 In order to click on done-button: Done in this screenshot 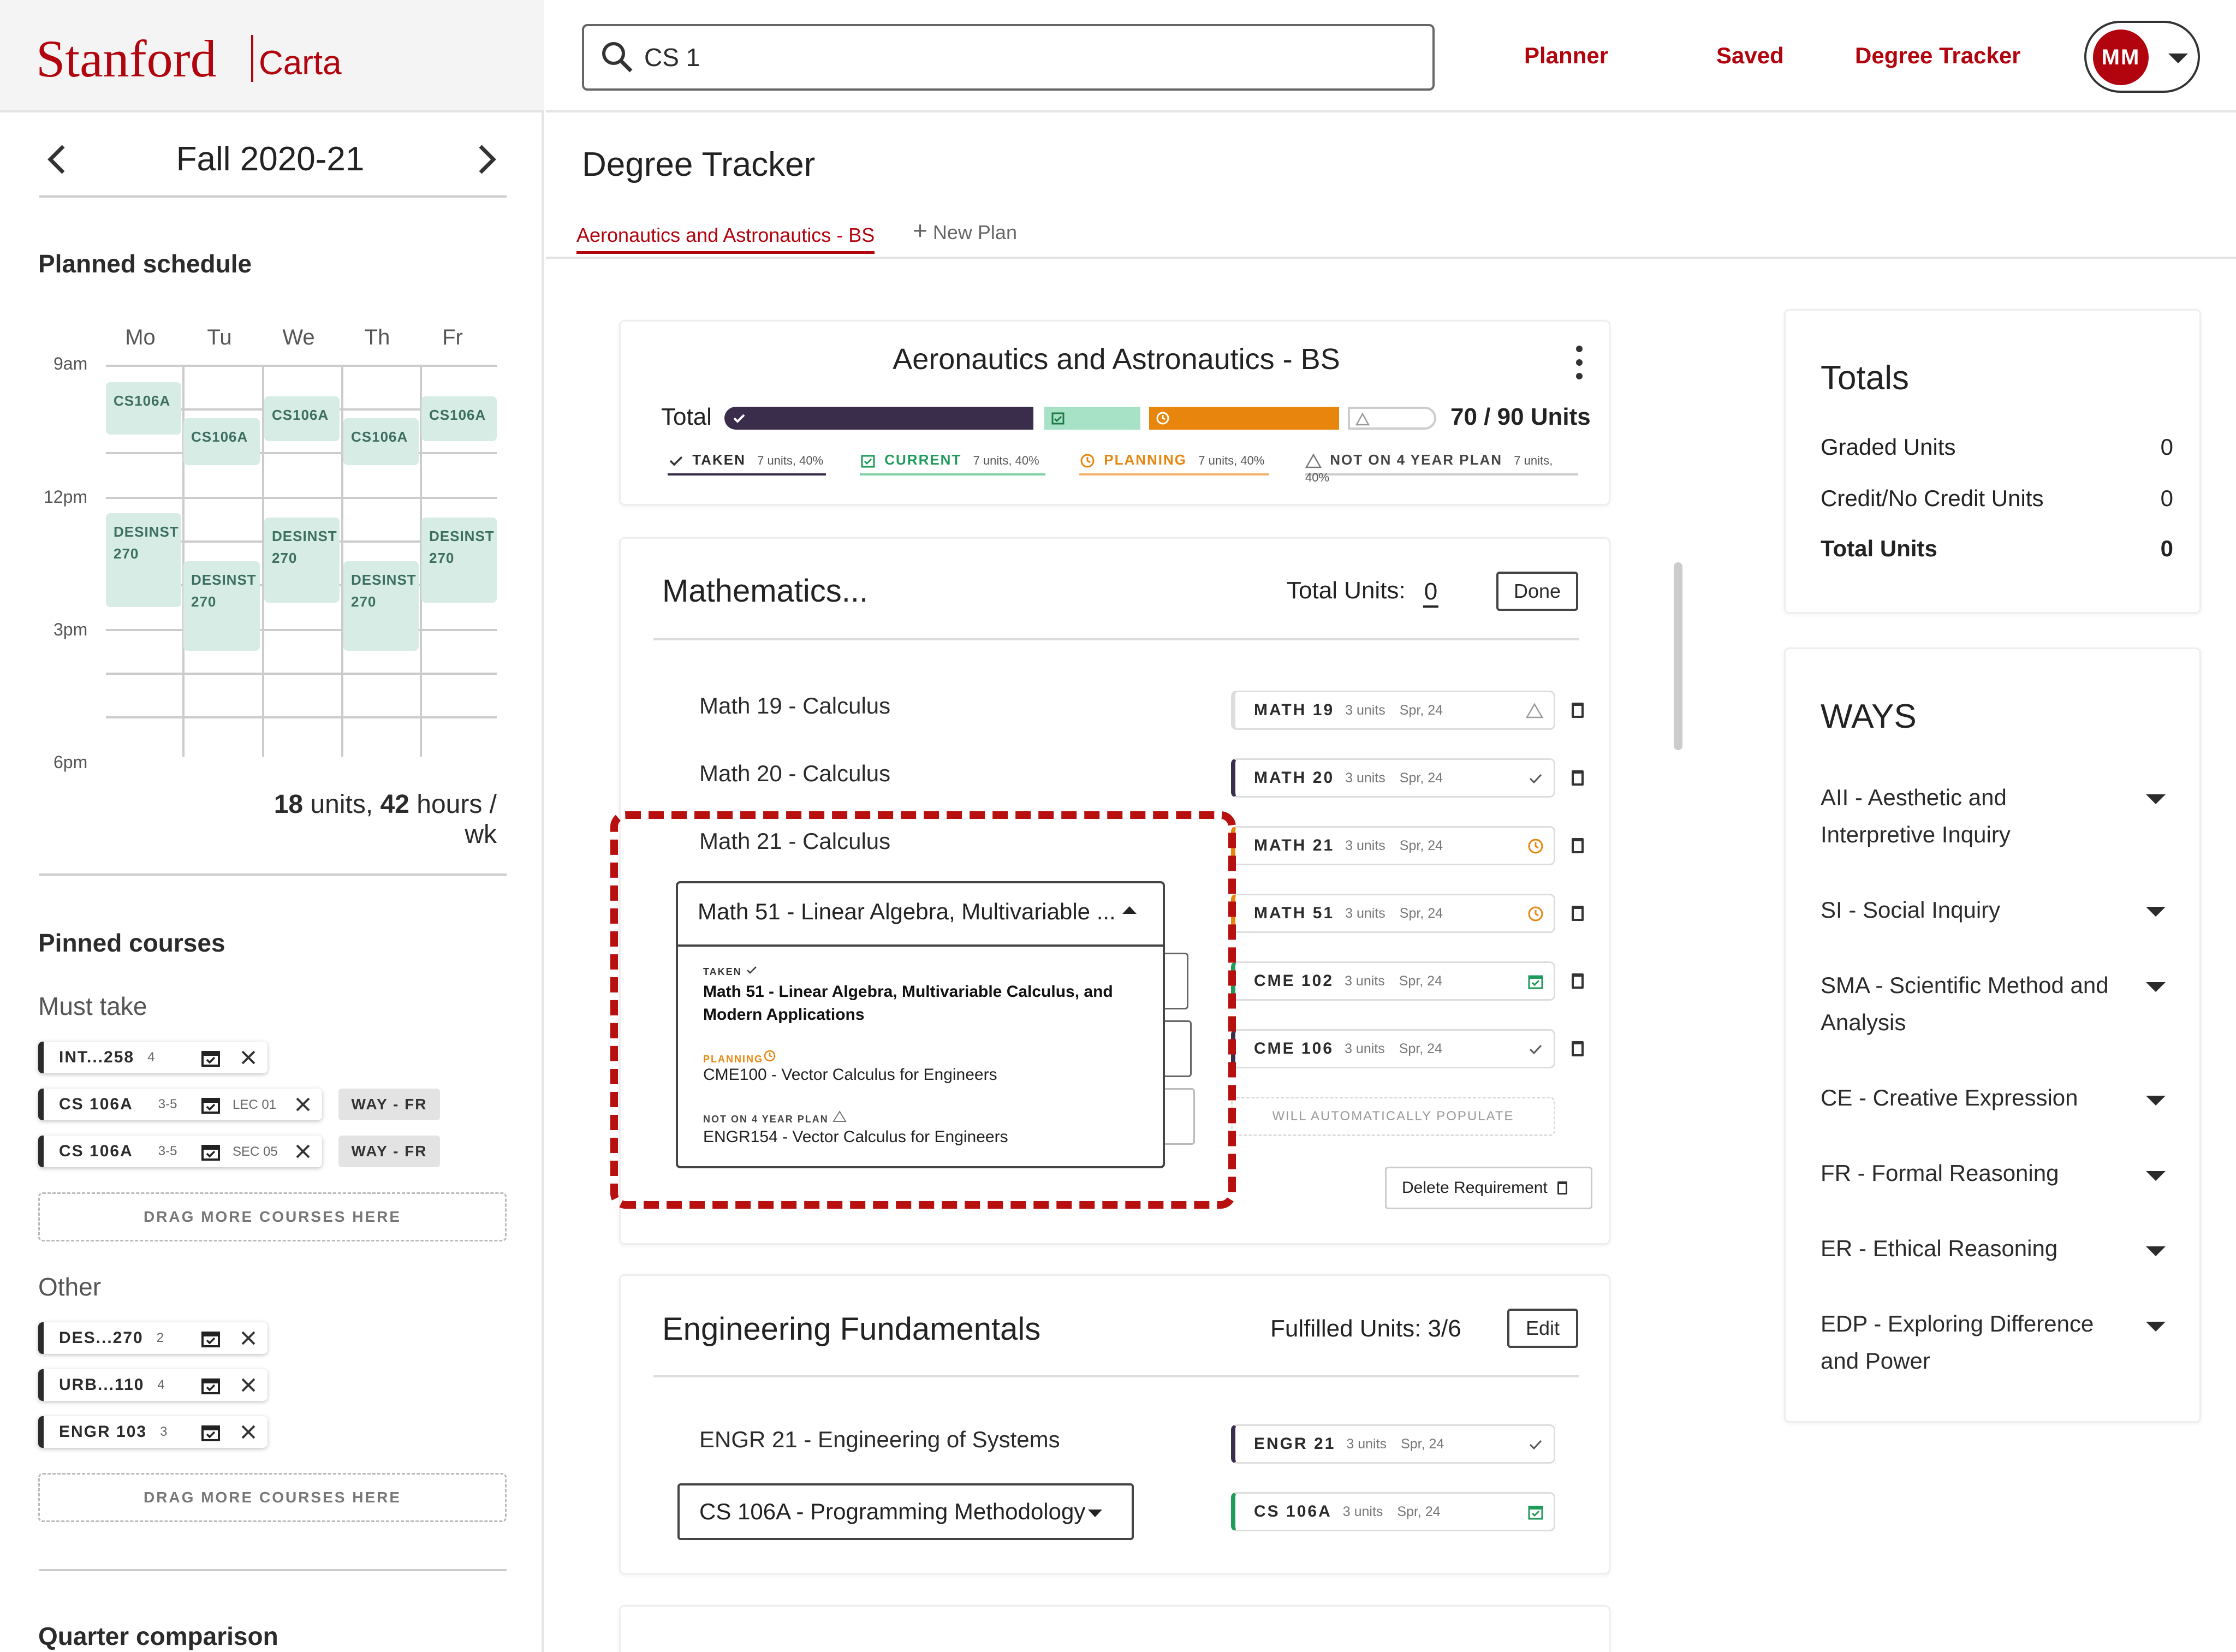, I will do `click(1537, 591)`.